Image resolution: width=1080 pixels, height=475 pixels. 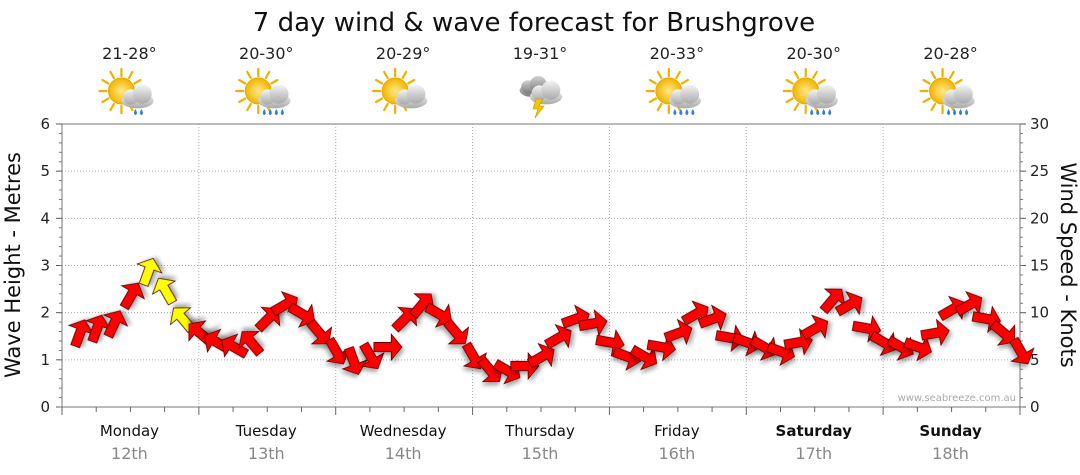 What do you see at coordinates (677, 53) in the screenshot?
I see `day-temperature: 20-33°` at bounding box center [677, 53].